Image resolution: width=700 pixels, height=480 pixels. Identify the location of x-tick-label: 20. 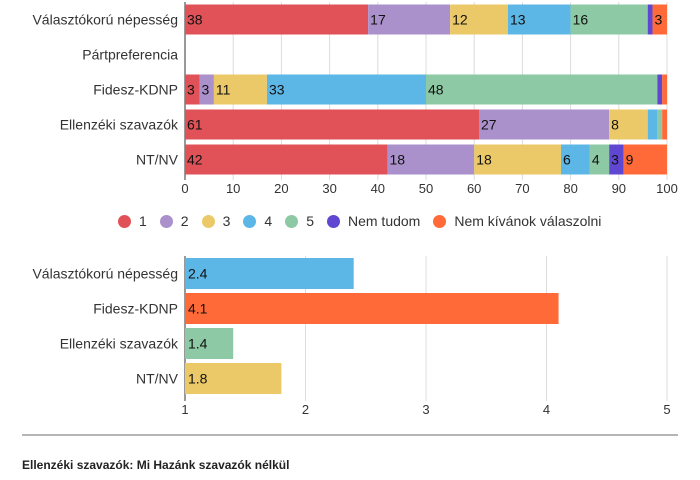
(281, 188).